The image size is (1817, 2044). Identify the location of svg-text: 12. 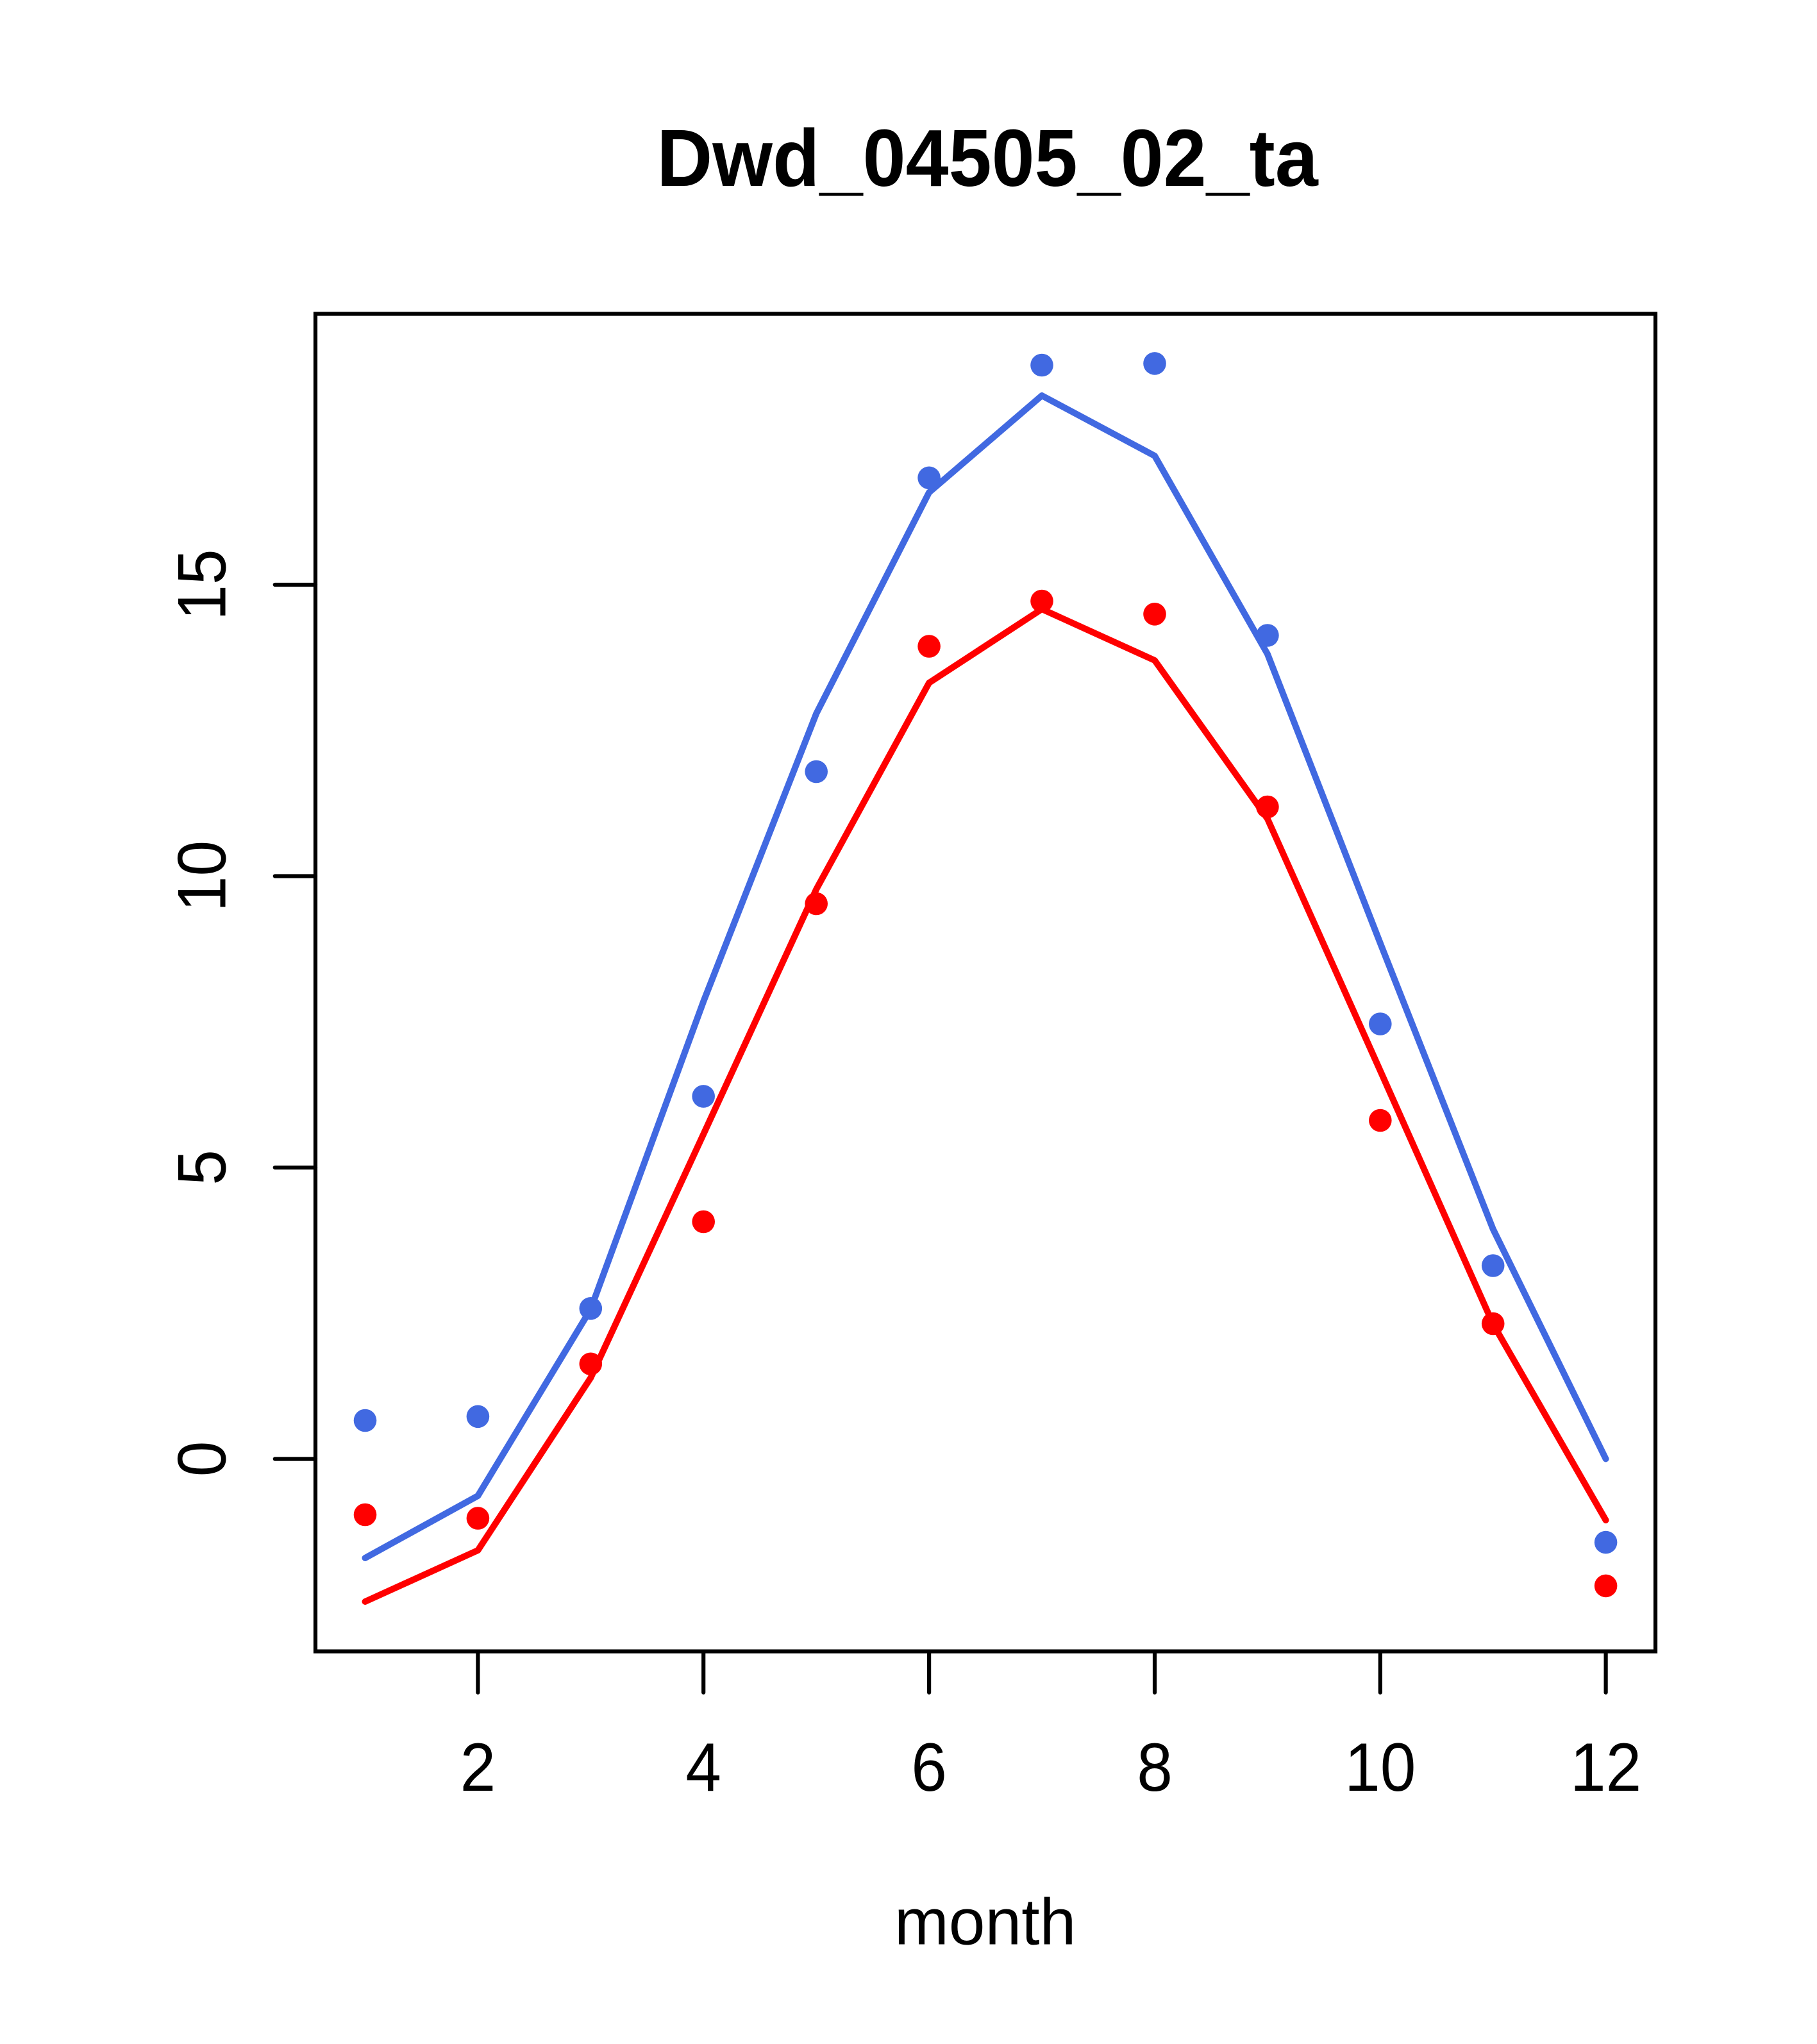
(1605, 1767).